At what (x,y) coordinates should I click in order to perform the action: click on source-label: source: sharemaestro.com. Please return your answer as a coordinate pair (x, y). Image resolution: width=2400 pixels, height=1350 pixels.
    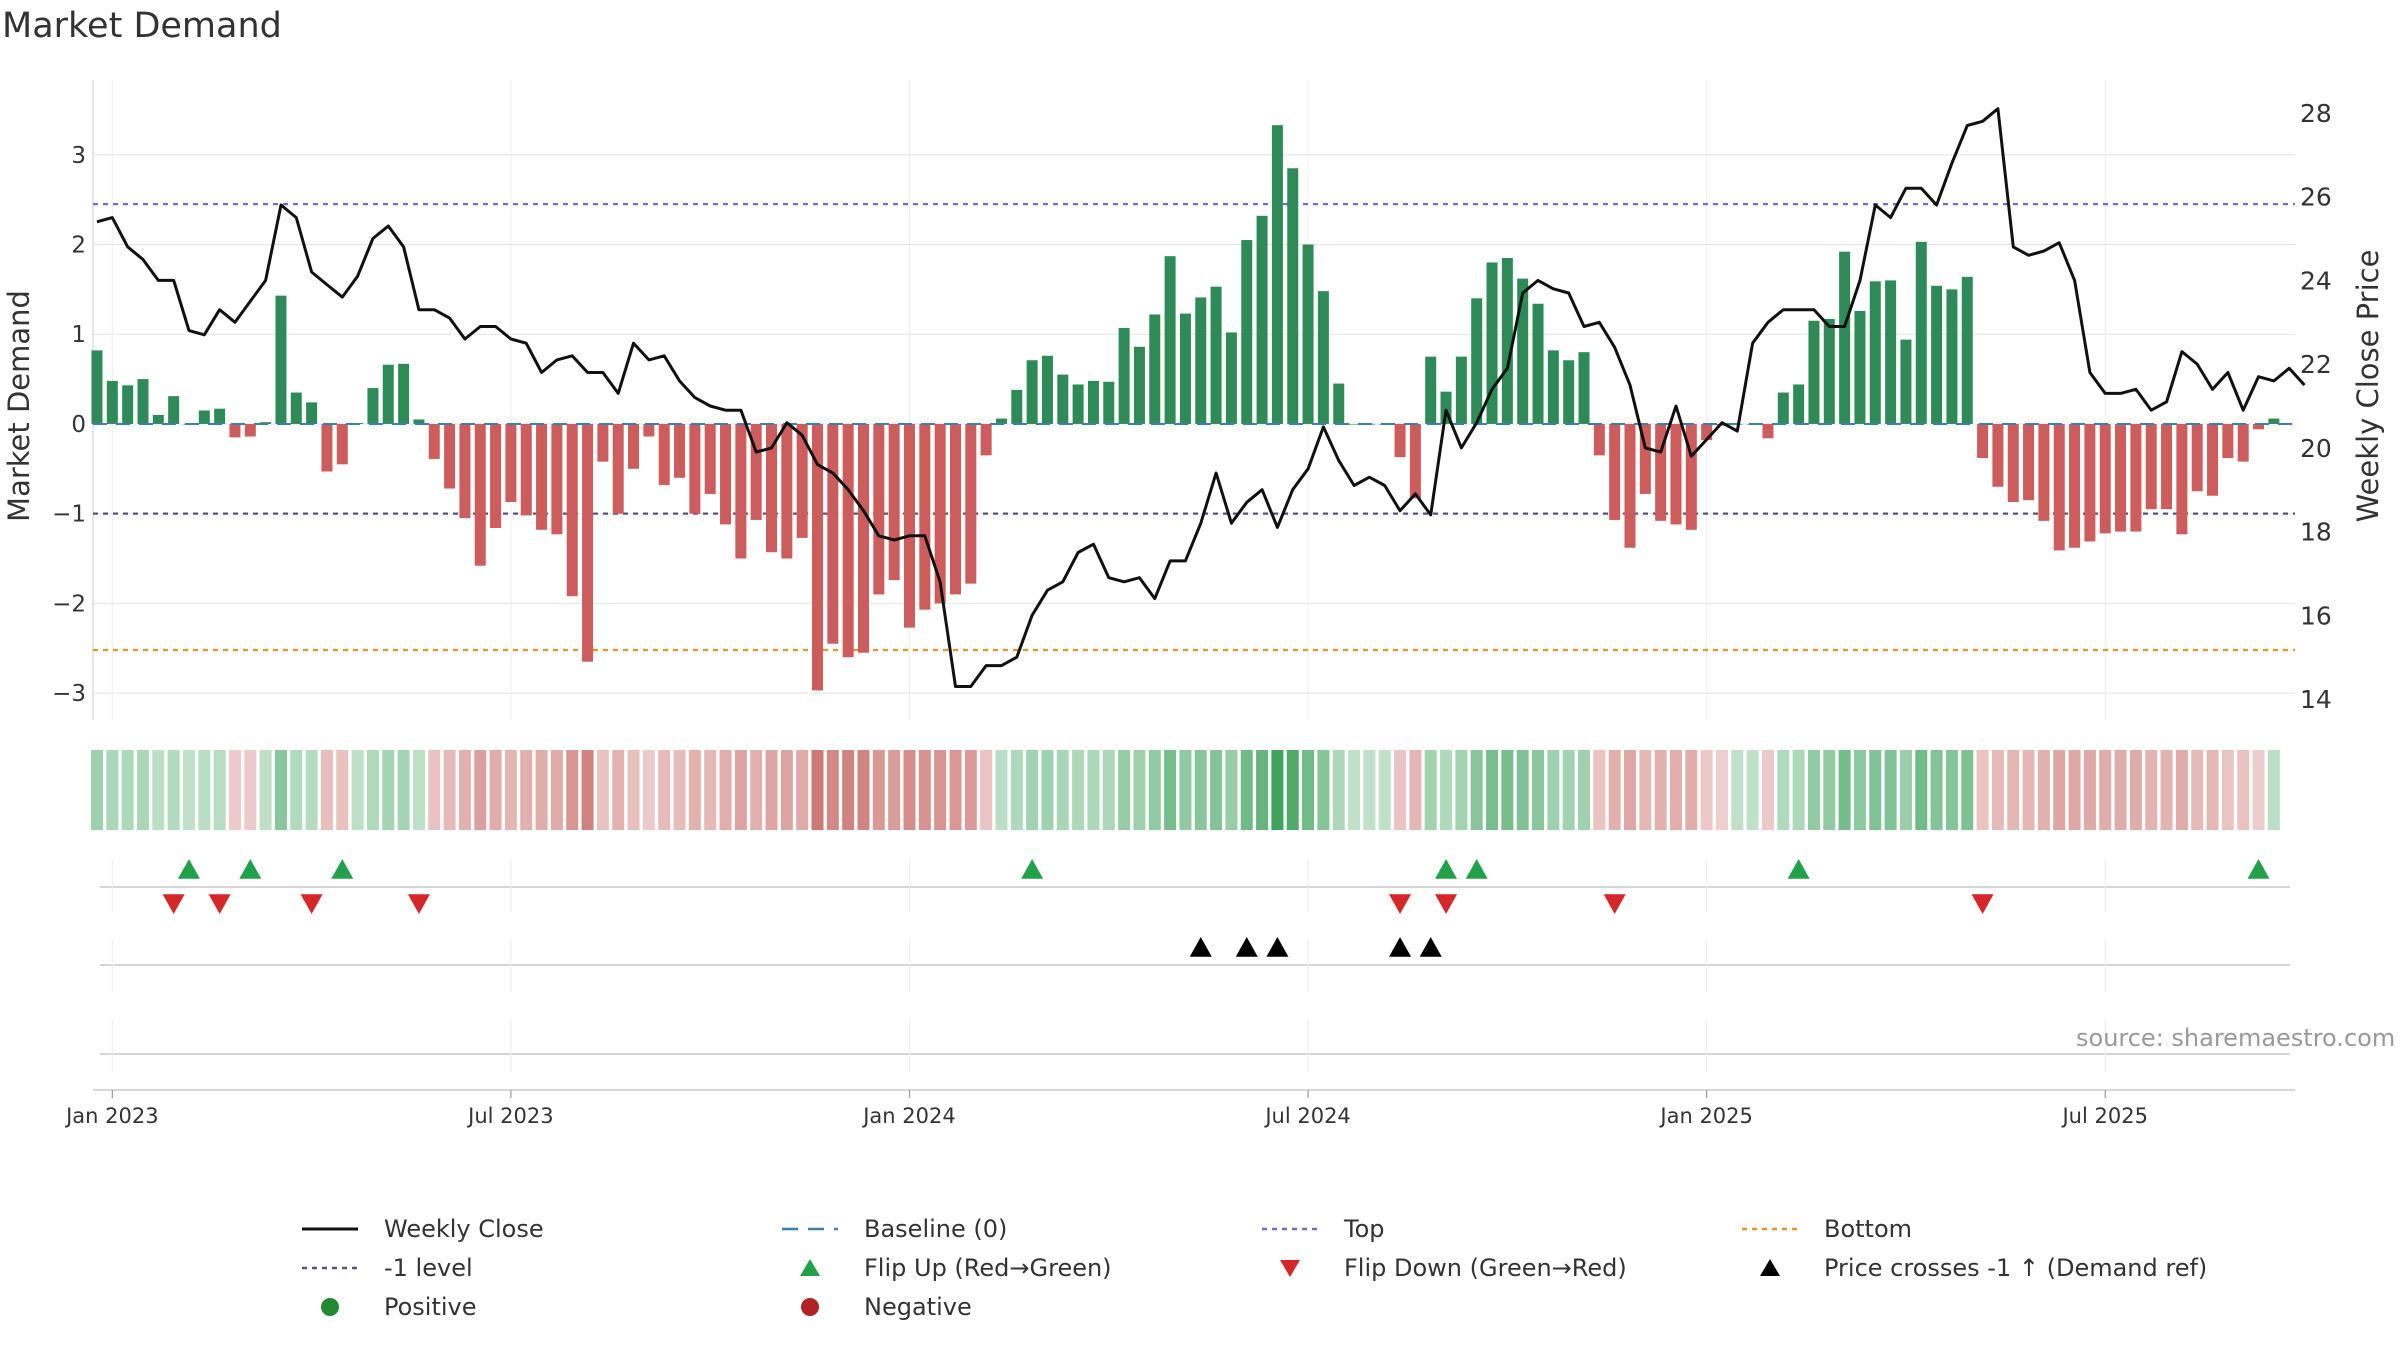
    Looking at the image, I should click on (2236, 1038).